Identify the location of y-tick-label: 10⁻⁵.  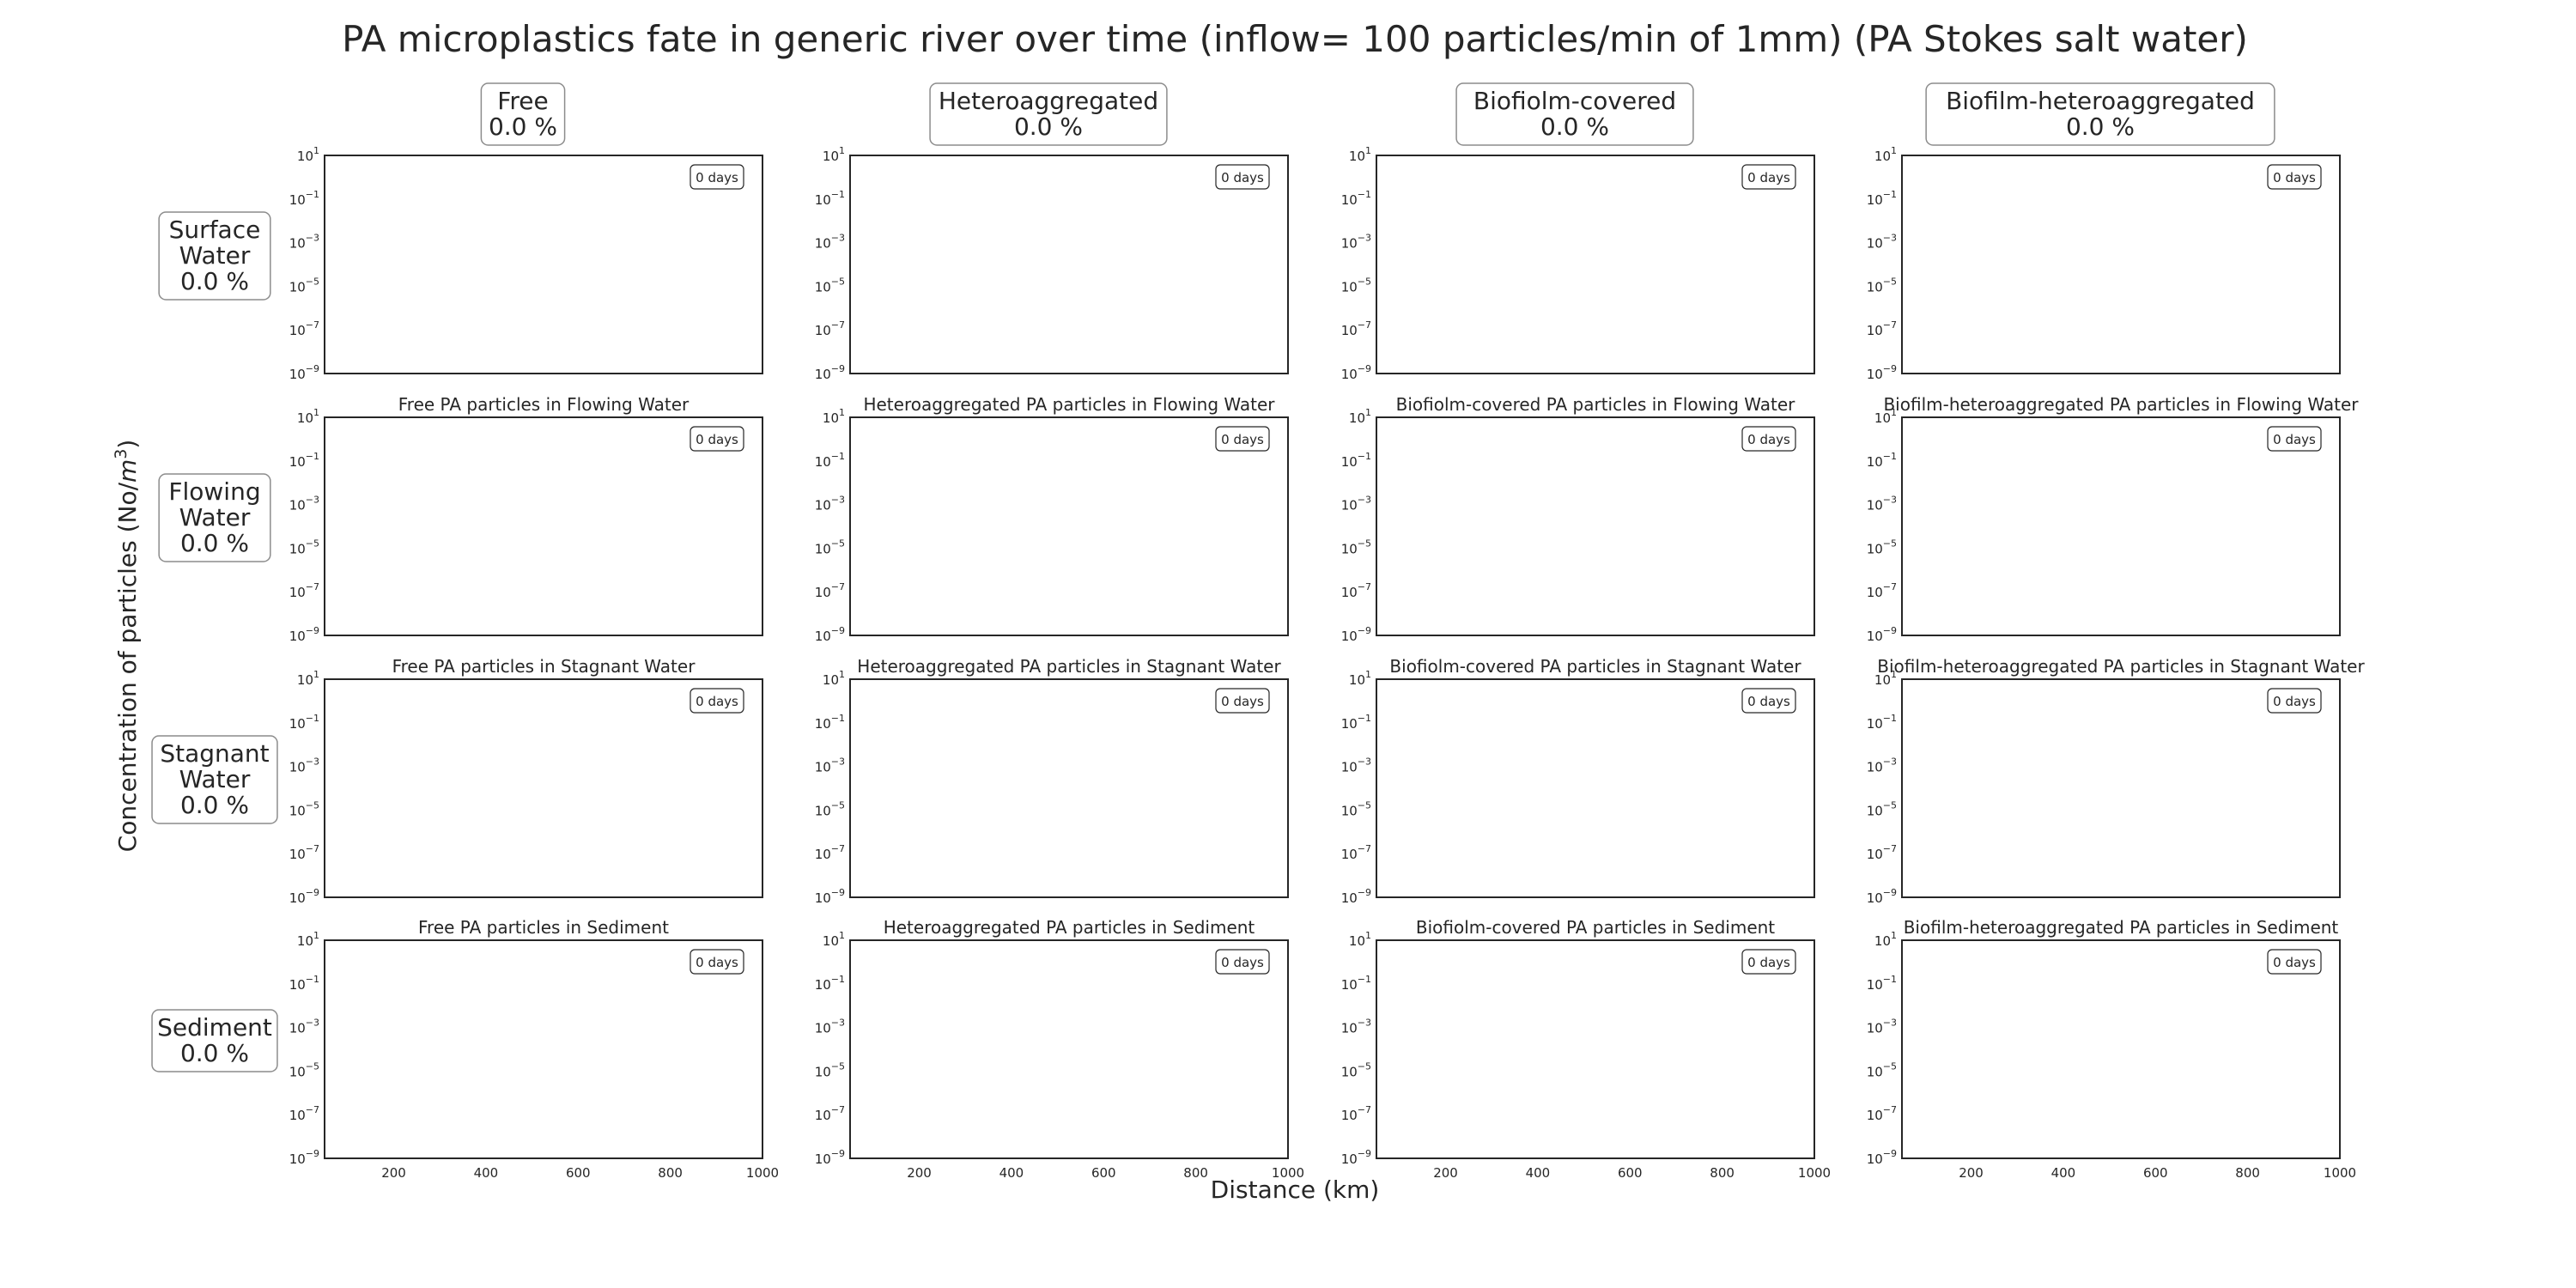
(304, 1069).